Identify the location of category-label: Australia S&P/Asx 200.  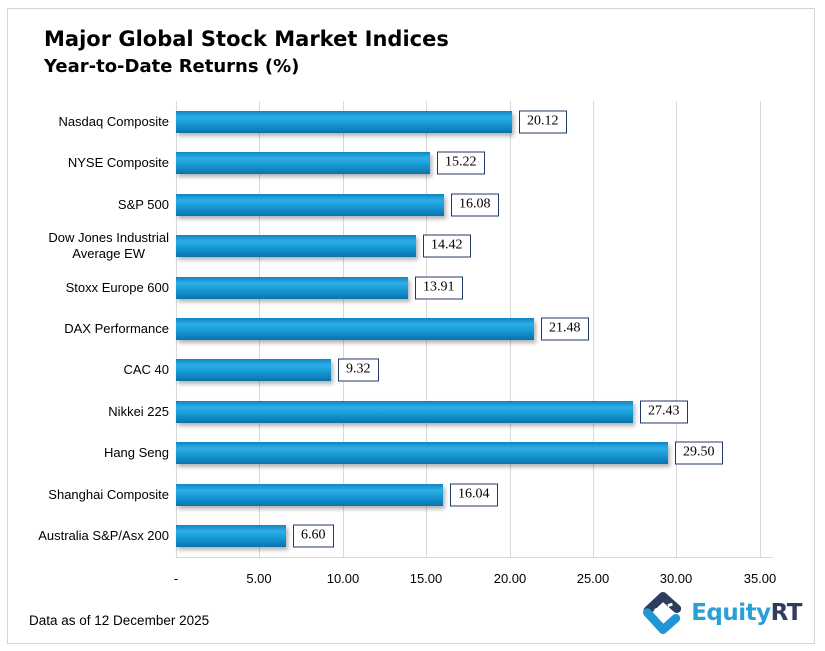
(103, 535).